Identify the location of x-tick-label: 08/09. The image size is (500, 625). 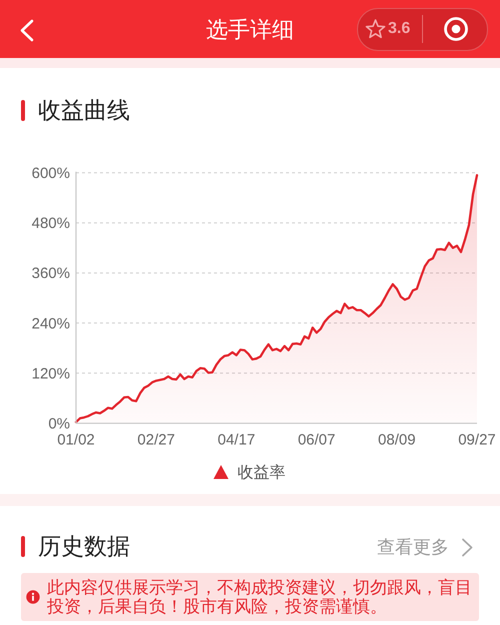
(397, 440).